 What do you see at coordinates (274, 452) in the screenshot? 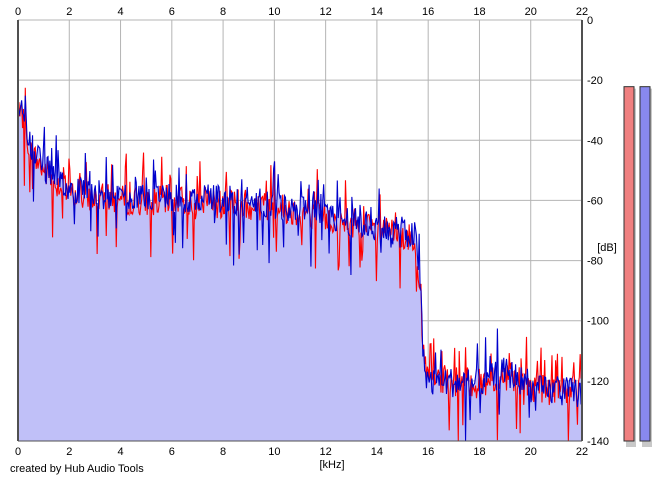
I see `x-tick-bottom-10: 10` at bounding box center [274, 452].